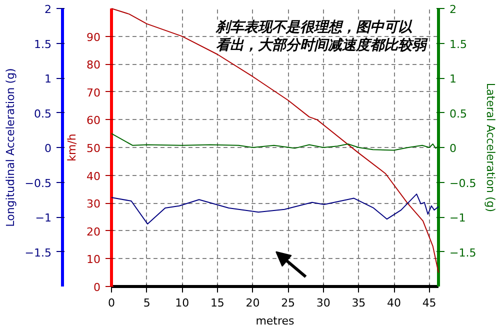  What do you see at coordinates (275, 321) in the screenshot?
I see `x-axis-title: metres` at bounding box center [275, 321].